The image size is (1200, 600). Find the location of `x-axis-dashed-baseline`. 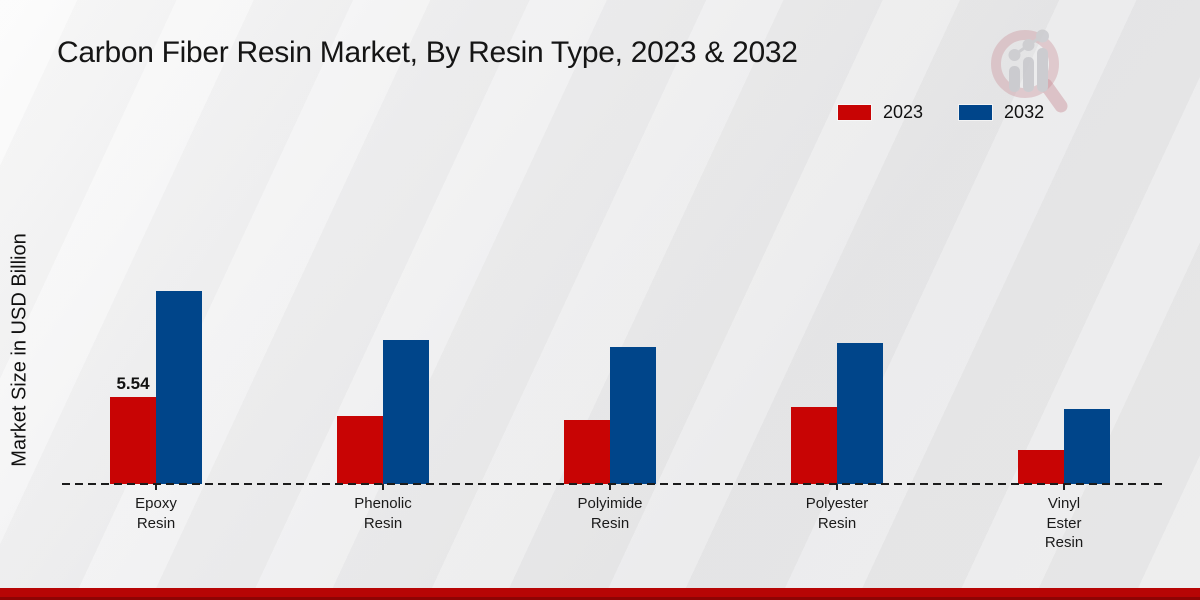

x-axis-dashed-baseline is located at coordinates (613, 484).